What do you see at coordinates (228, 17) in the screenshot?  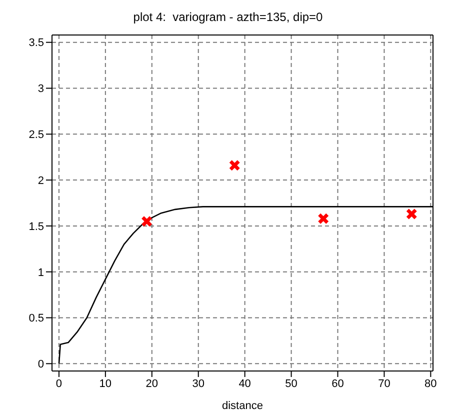 I see `chart-title: plot 4: variogram - azth=135, dip=0` at bounding box center [228, 17].